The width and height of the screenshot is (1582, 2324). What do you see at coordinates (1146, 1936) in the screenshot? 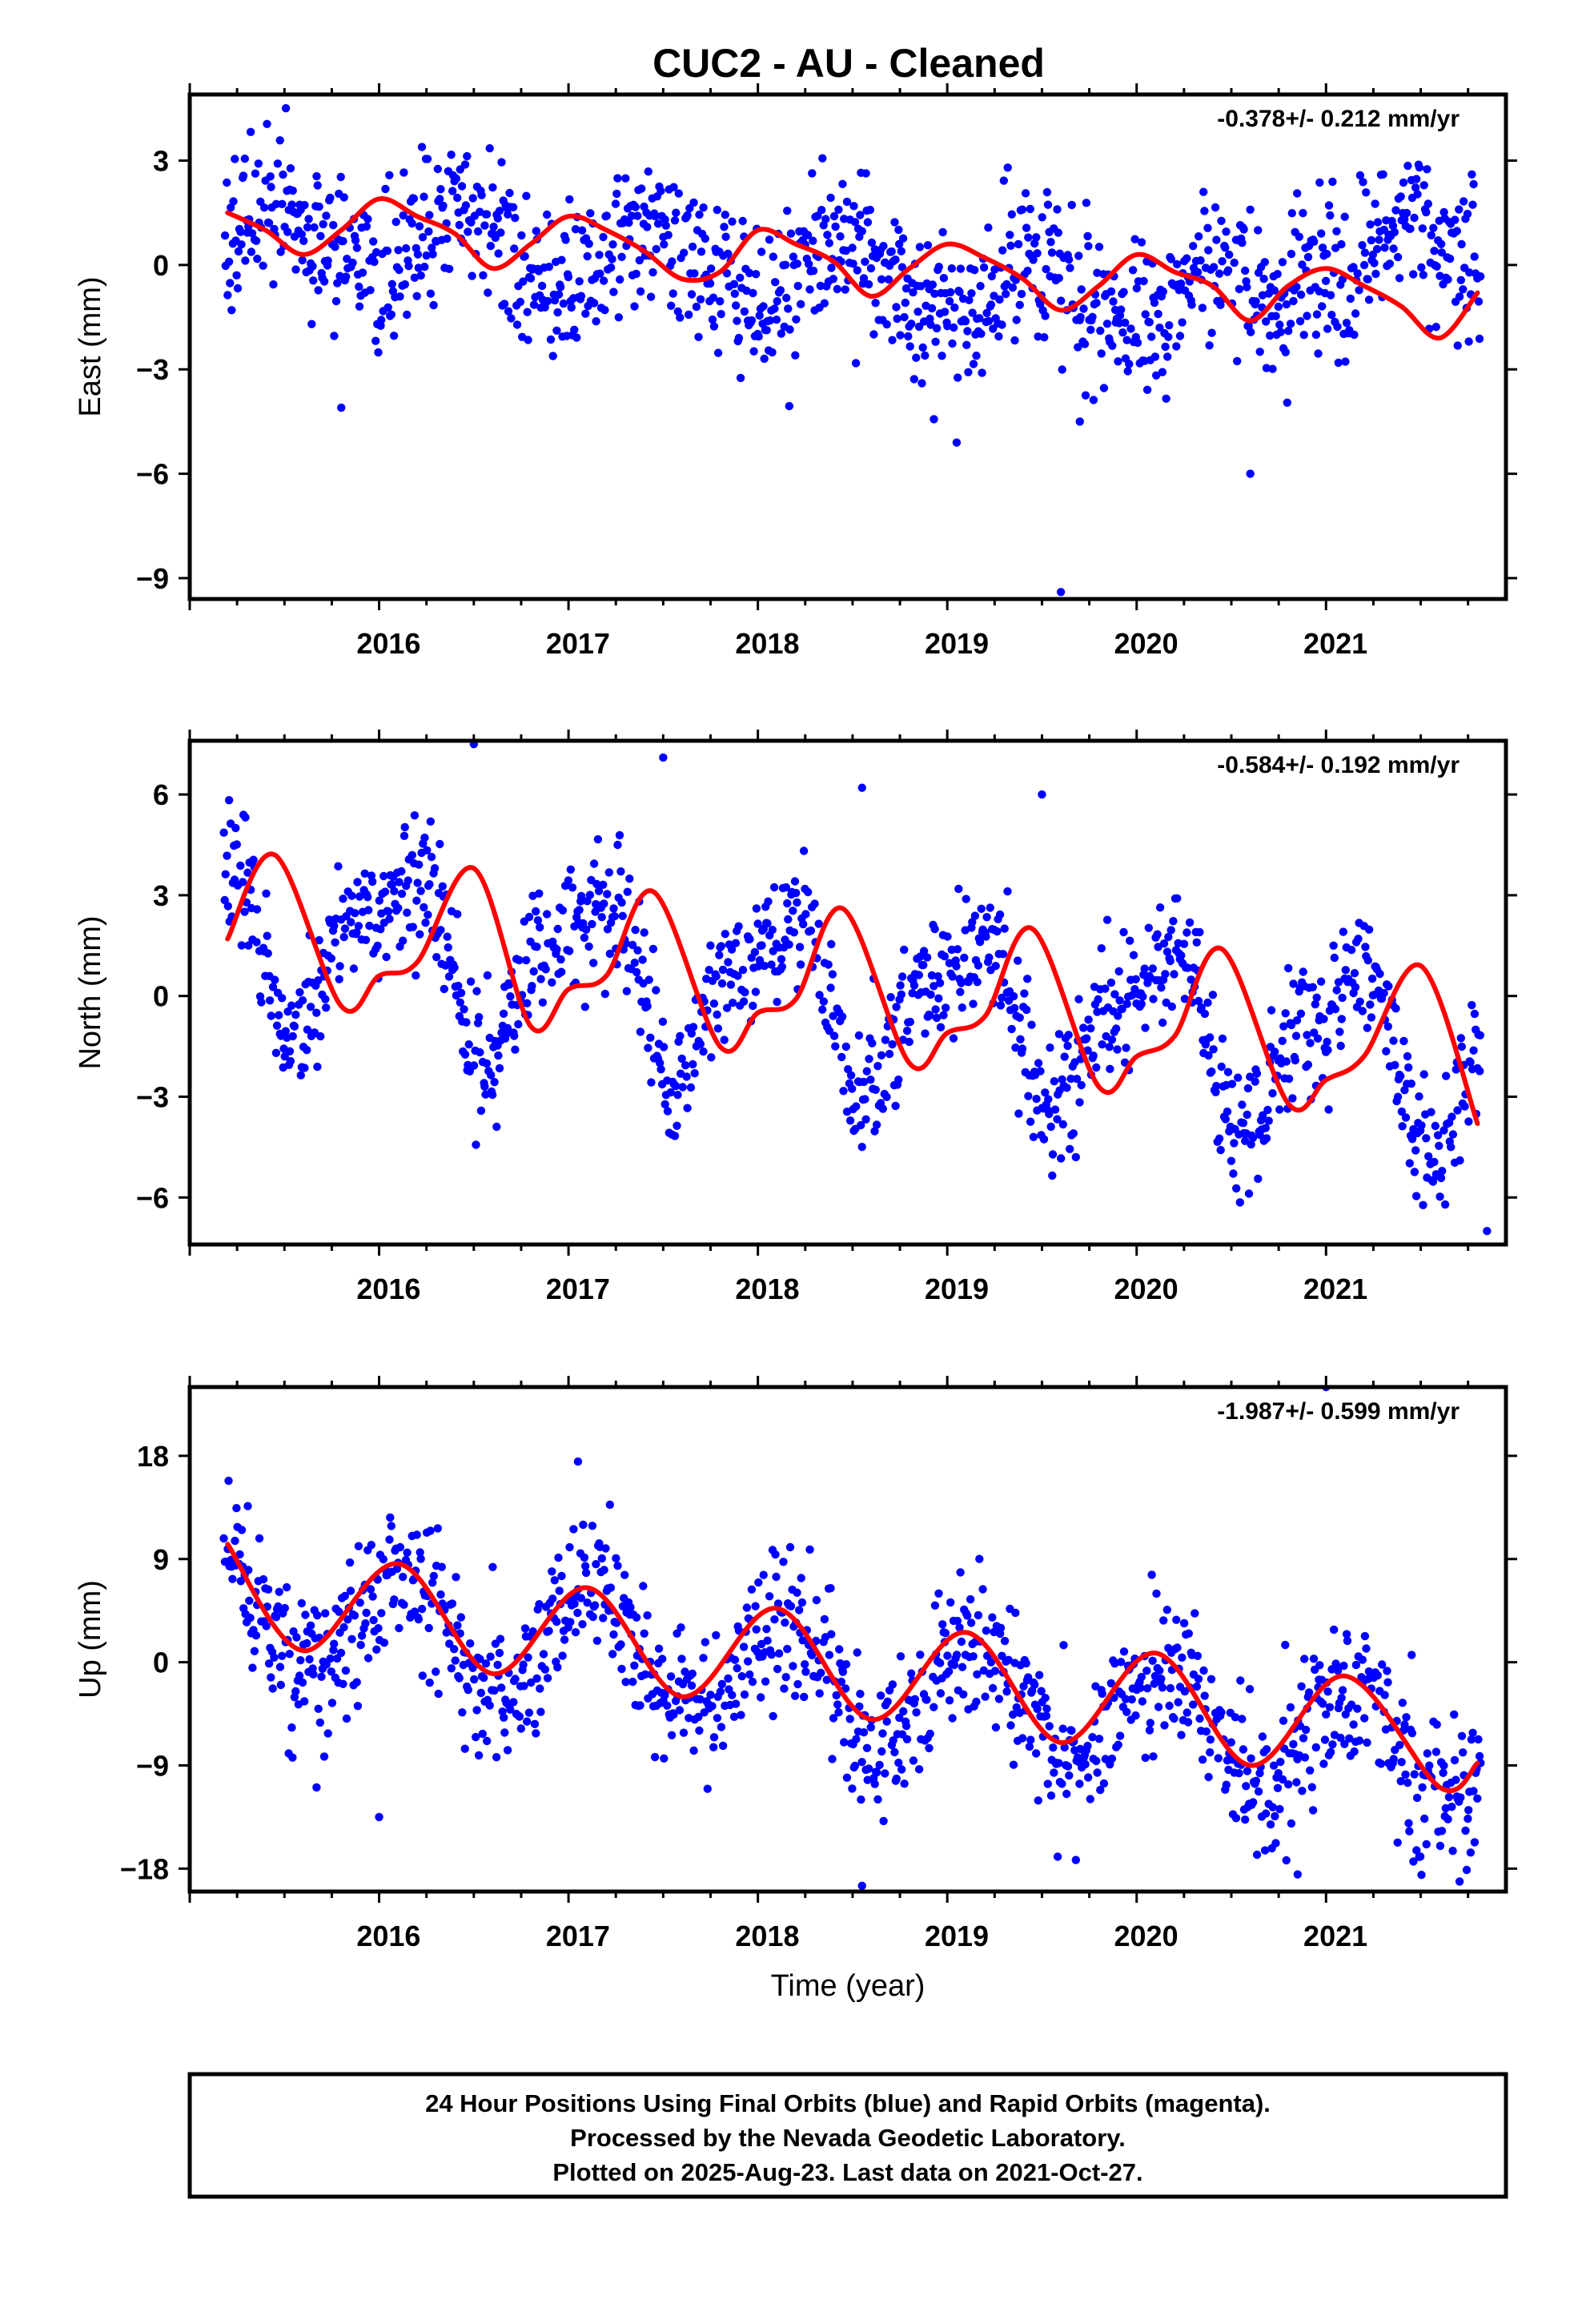
I see `up-xtick-label-4: 2020` at bounding box center [1146, 1936].